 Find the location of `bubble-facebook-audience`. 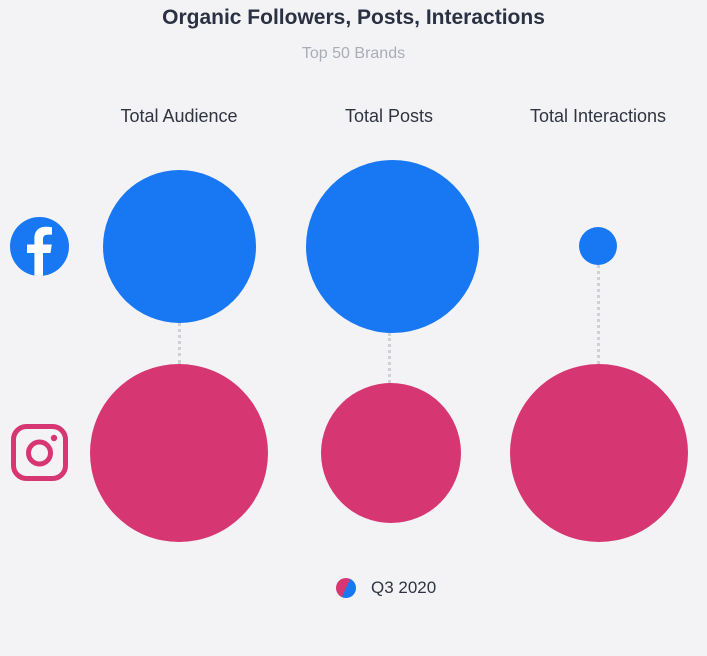

bubble-facebook-audience is located at coordinates (179, 246).